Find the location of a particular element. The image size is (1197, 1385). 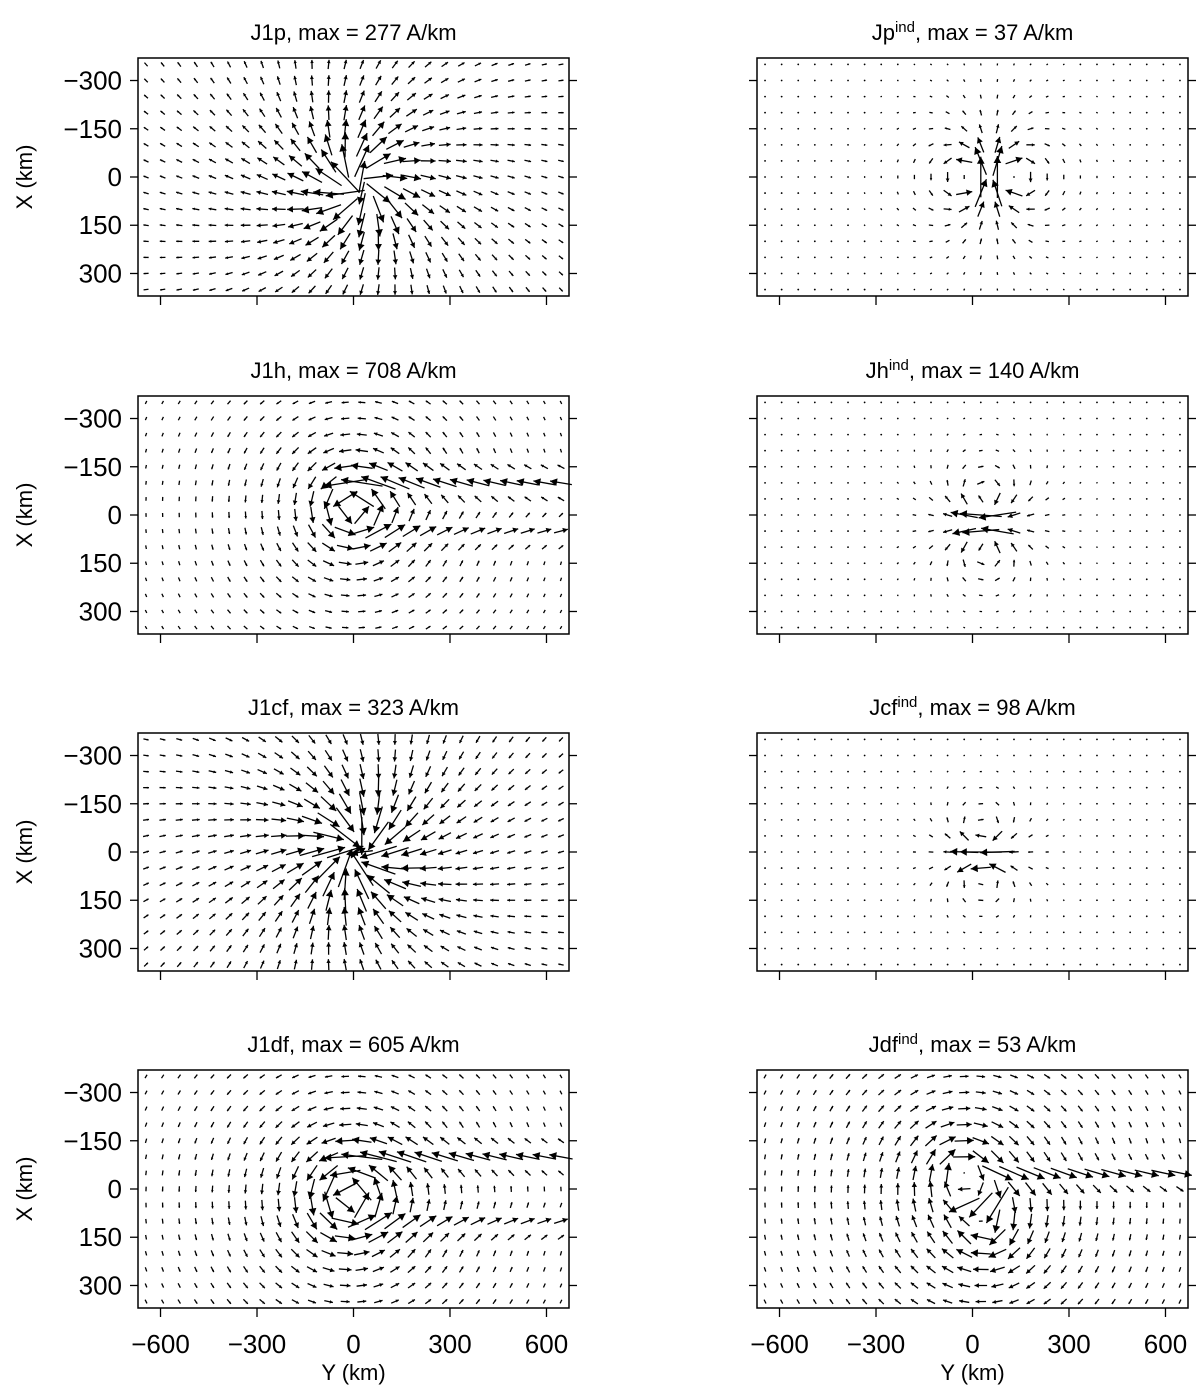

y-tick-label: −300 is located at coordinates (92, 756).